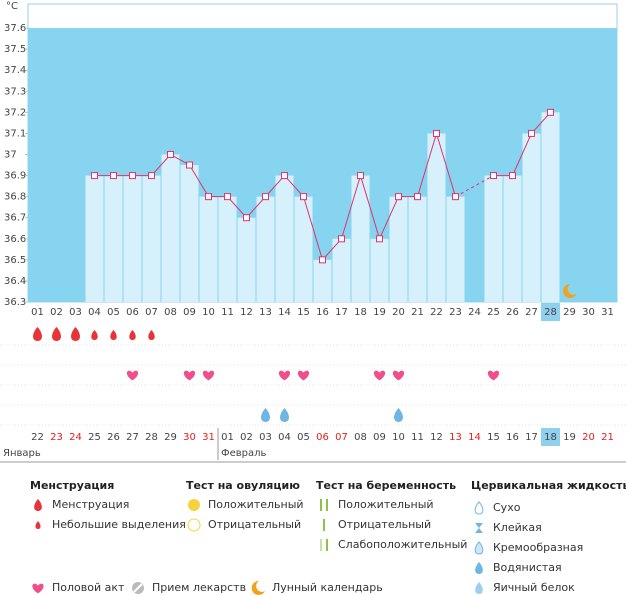  What do you see at coordinates (538, 547) in the screenshot?
I see `legend-label: Кремообразная` at bounding box center [538, 547].